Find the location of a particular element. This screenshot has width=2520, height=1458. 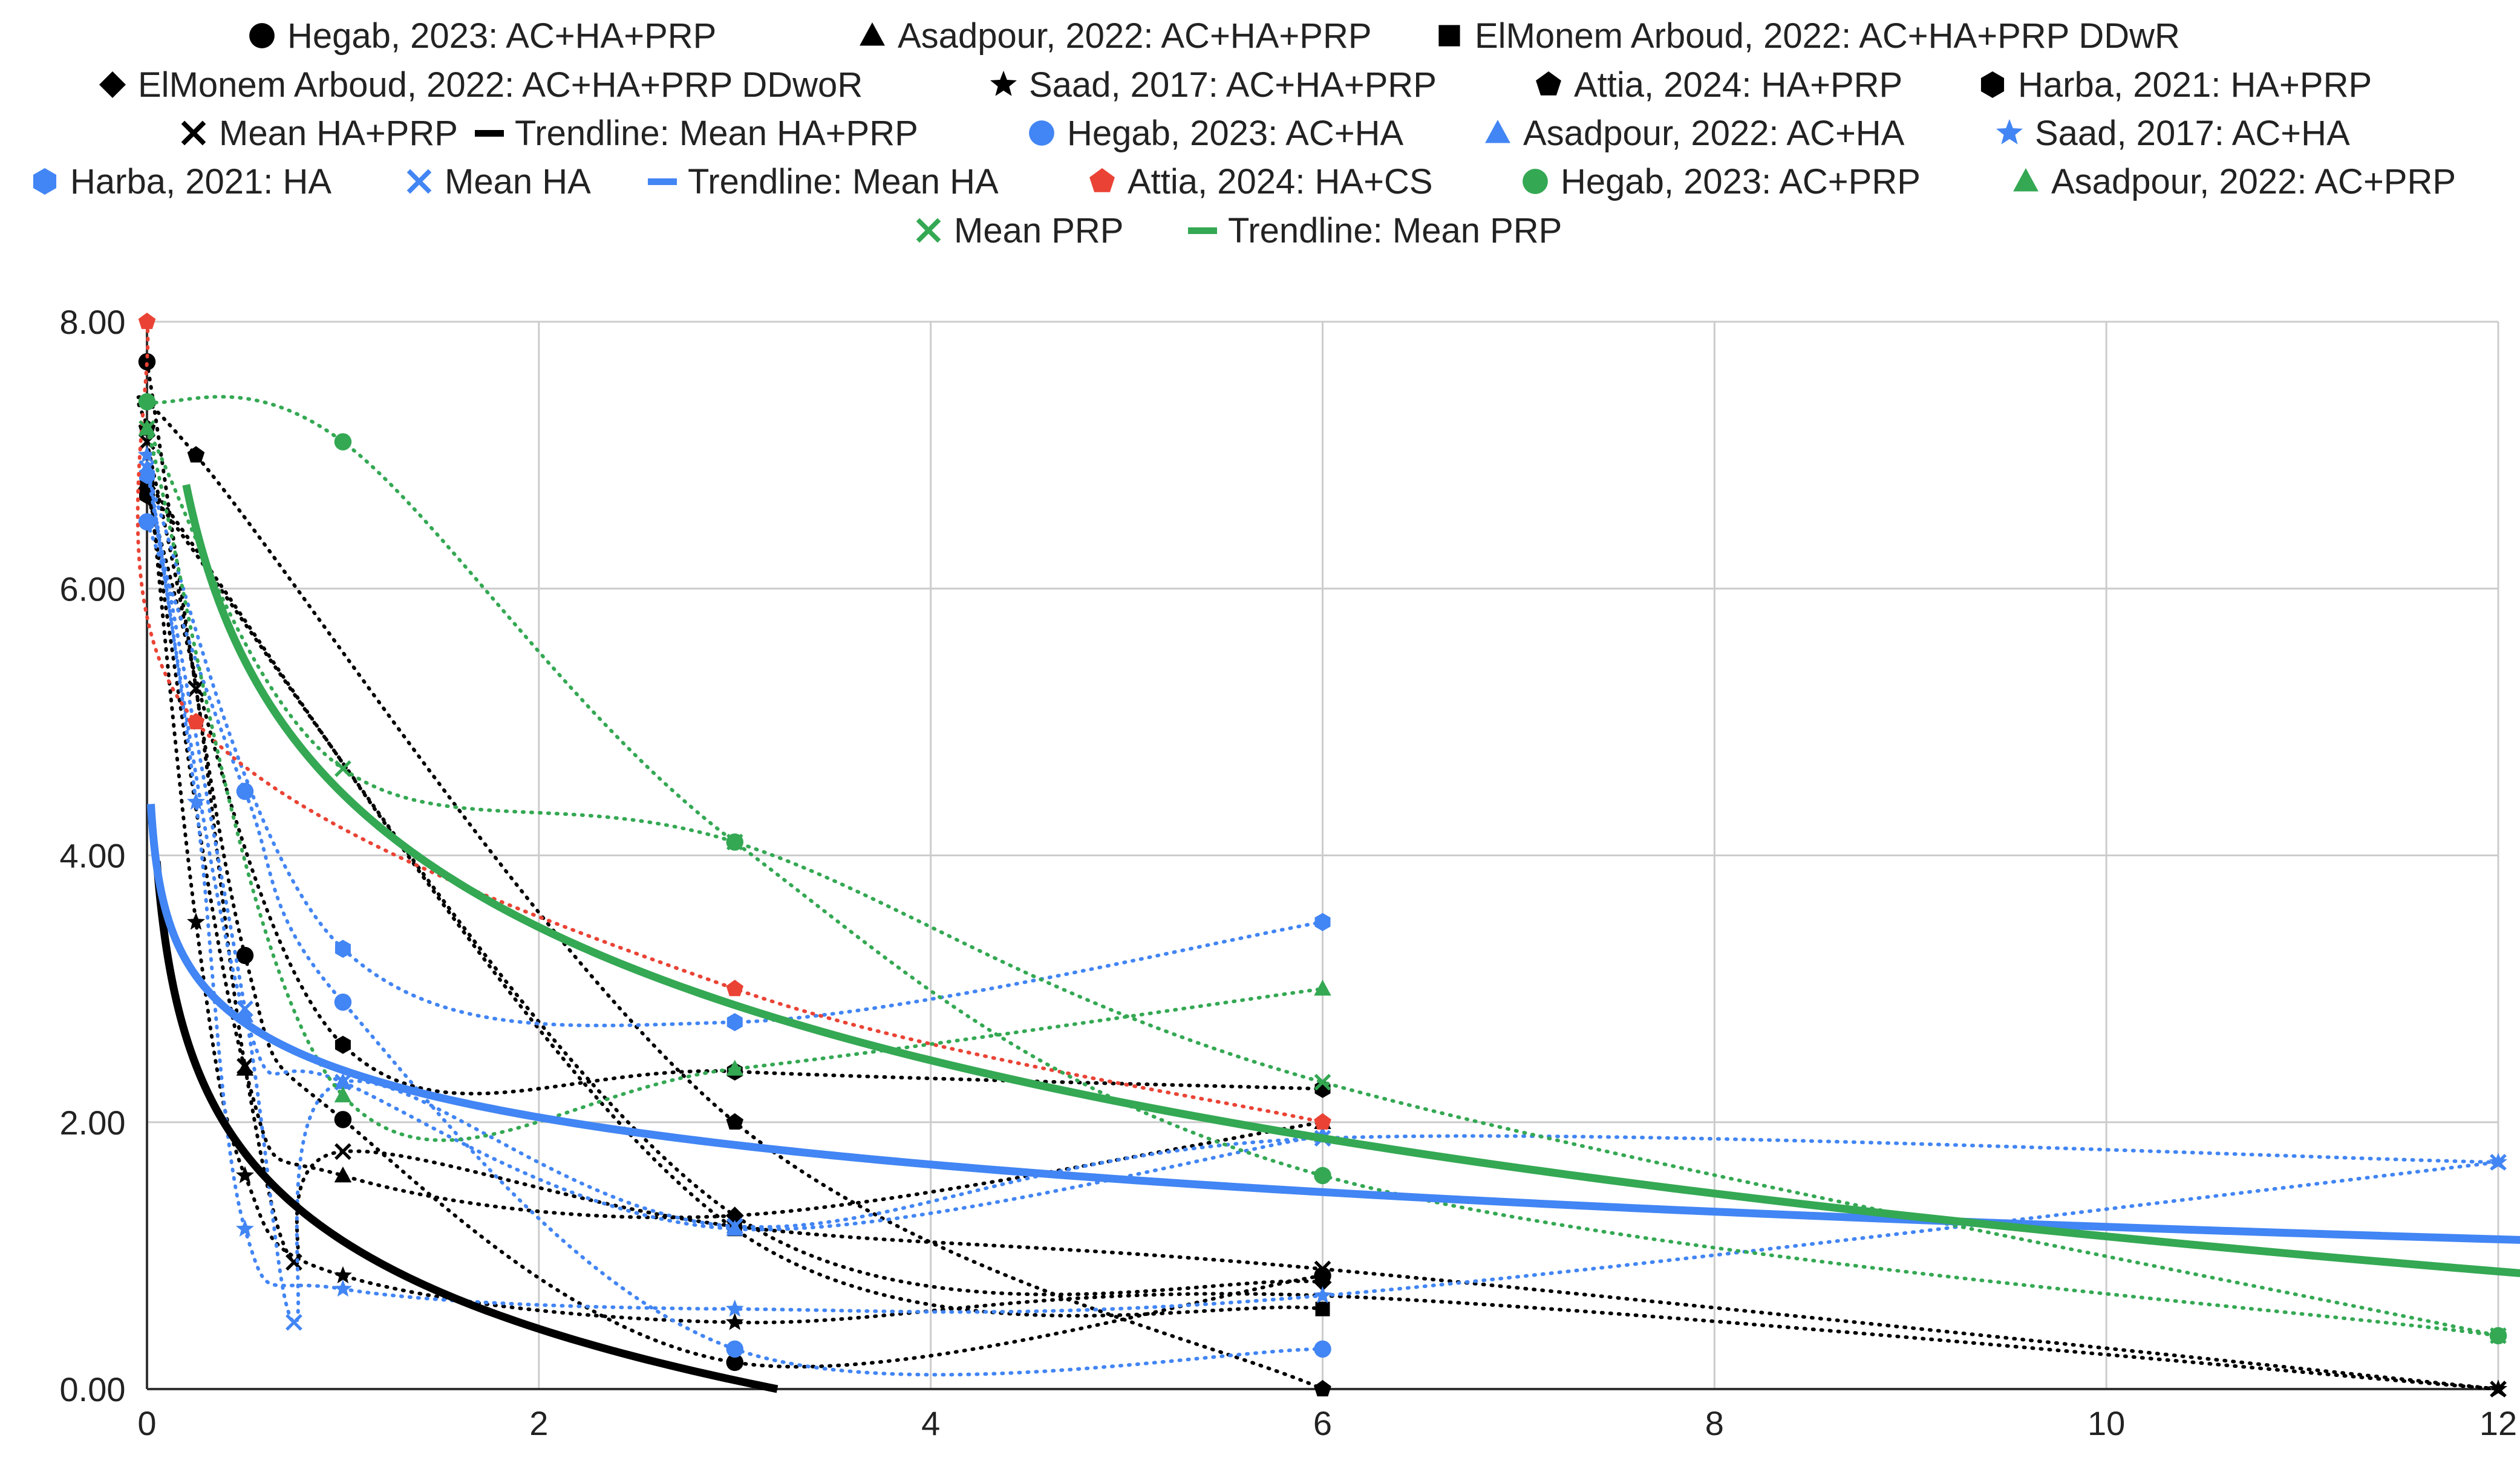

legend-item-trendline-mean-prp: Trendline: Mean PRP is located at coordinates (1375, 230).